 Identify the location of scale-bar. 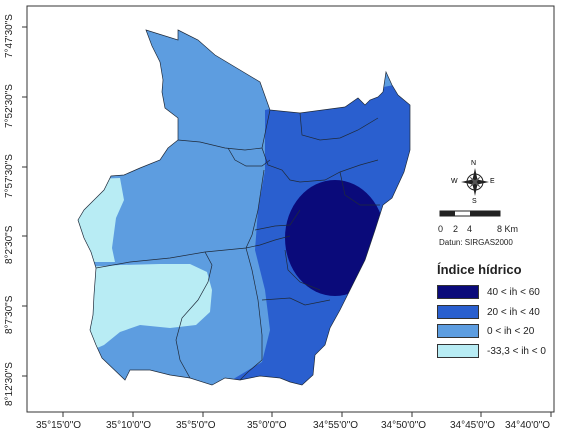
(470, 213).